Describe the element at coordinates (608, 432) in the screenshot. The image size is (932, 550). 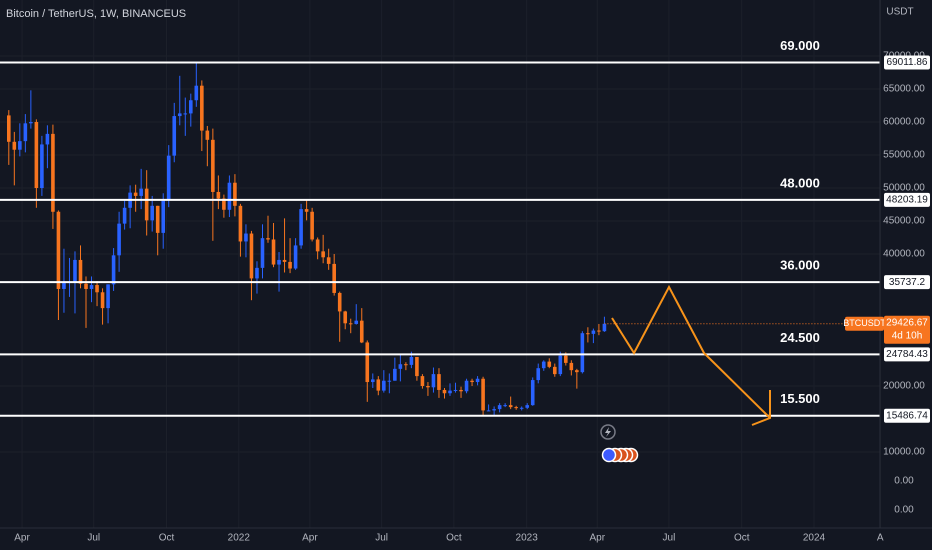
I see `lightning-glyph` at that location.